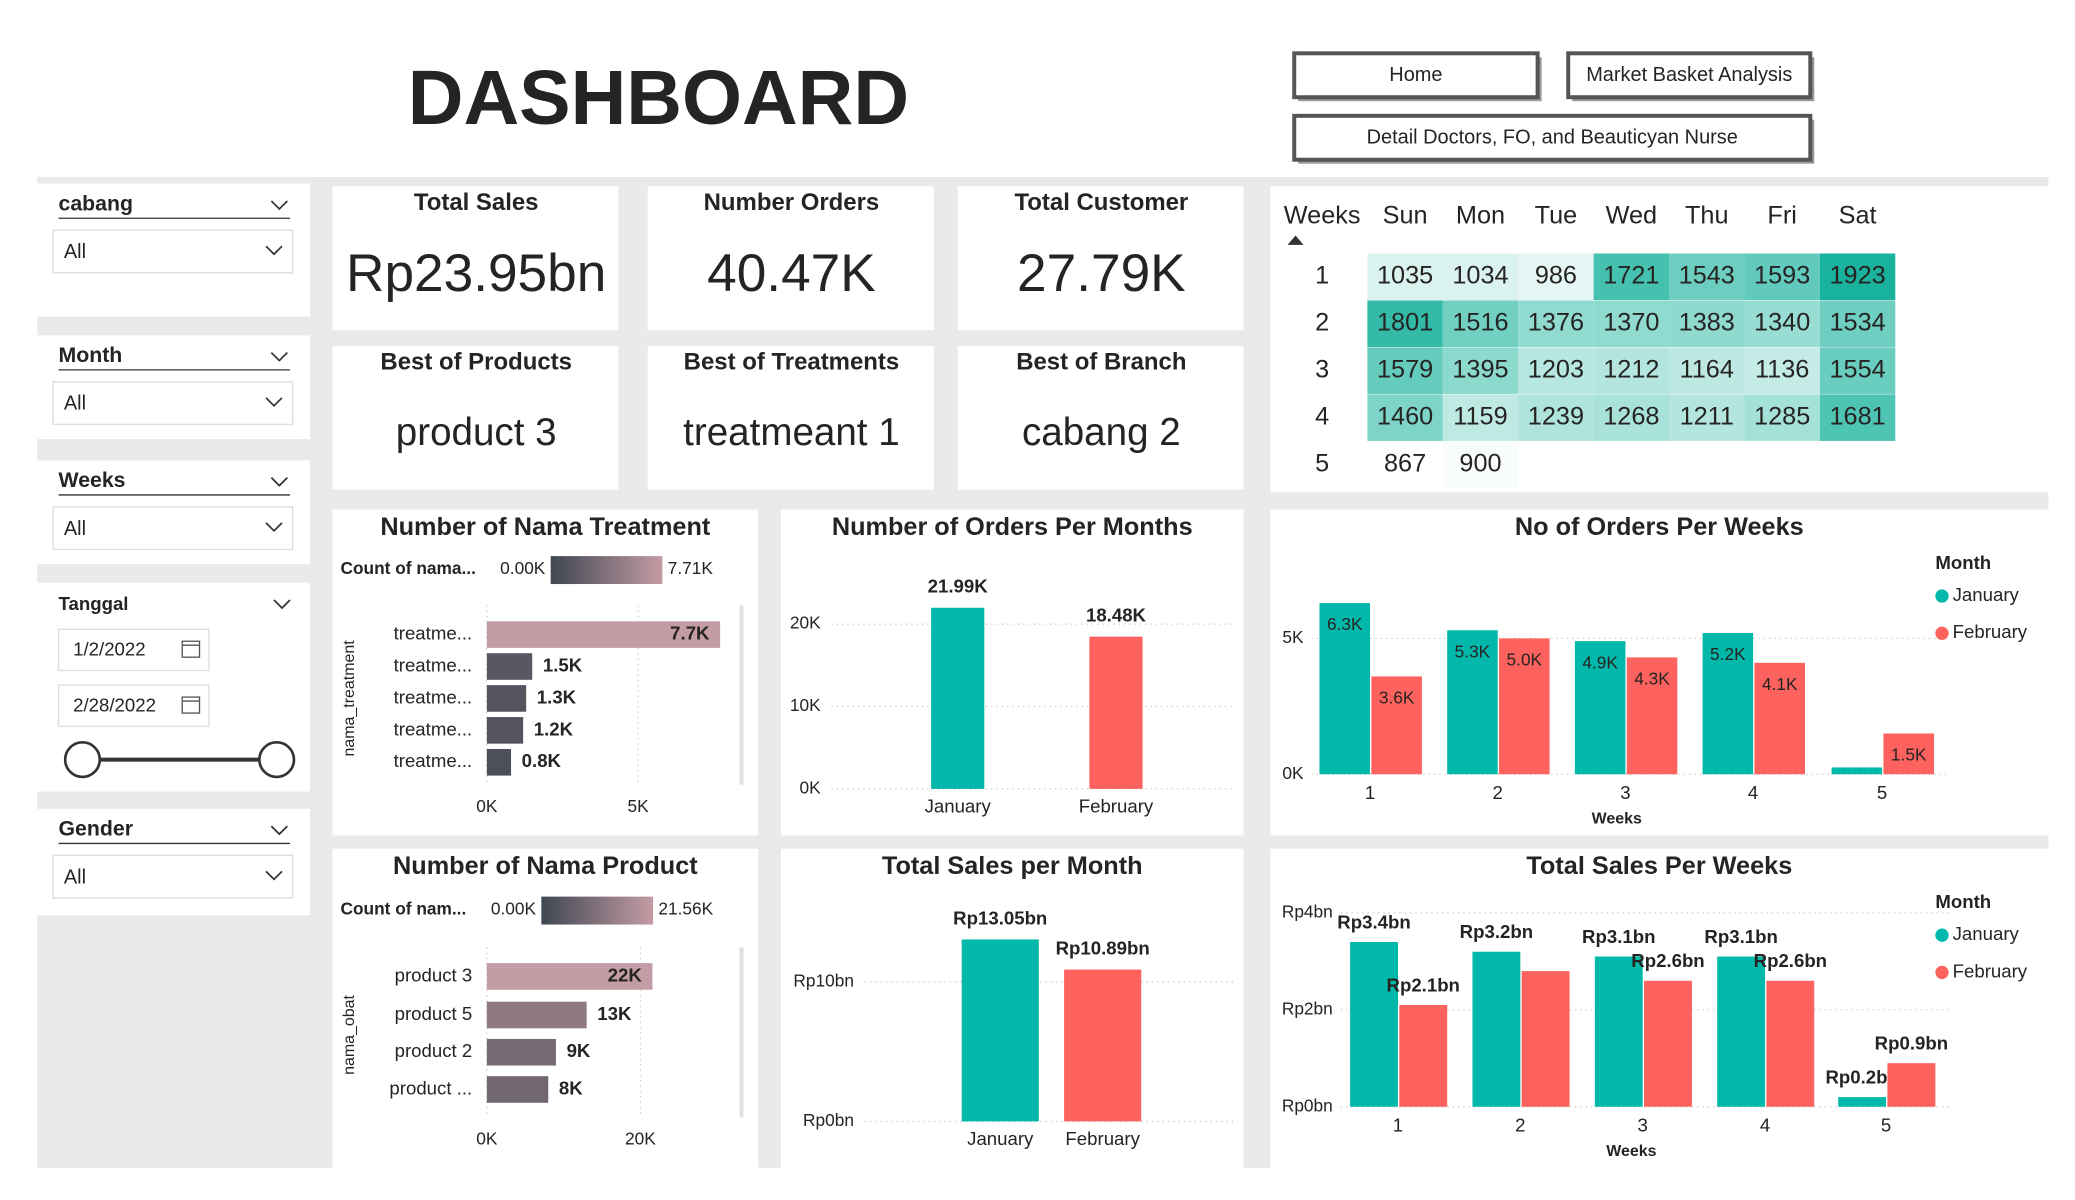 The image size is (2075, 1200). I want to click on matrix-week: 5, so click(1322, 463).